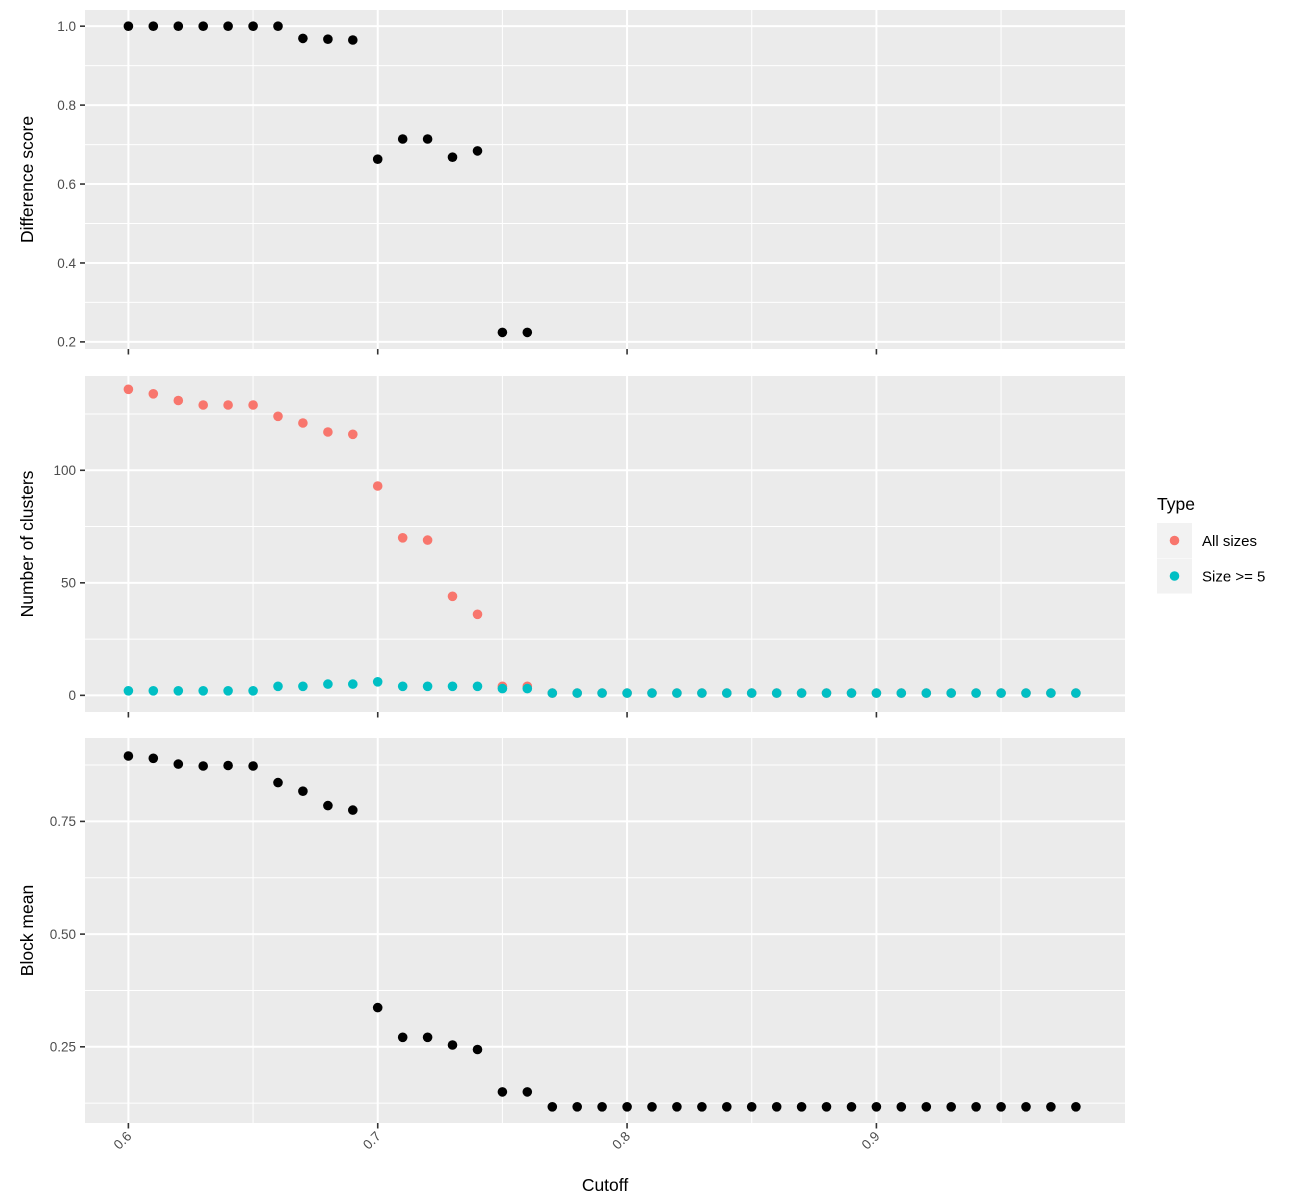 Image resolution: width=1300 pixels, height=1200 pixels. What do you see at coordinates (621, 1141) in the screenshot?
I see `x-tick-label: 0.8` at bounding box center [621, 1141].